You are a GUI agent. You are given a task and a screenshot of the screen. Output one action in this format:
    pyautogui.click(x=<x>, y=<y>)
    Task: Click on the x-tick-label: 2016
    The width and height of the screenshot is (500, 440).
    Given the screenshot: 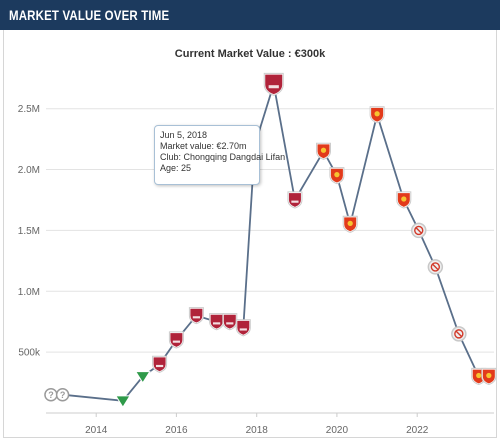 What is the action you would take?
    pyautogui.click(x=176, y=430)
    